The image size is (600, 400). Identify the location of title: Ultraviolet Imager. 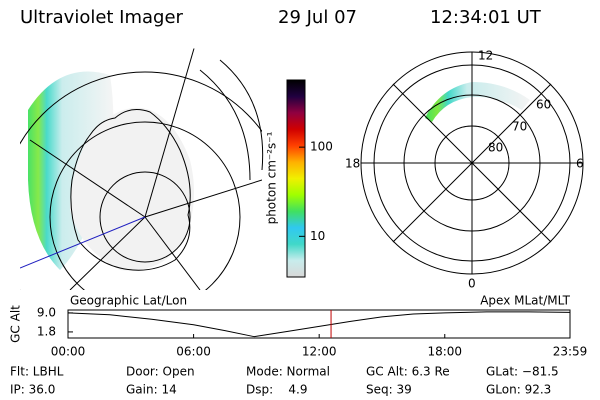
(102, 17).